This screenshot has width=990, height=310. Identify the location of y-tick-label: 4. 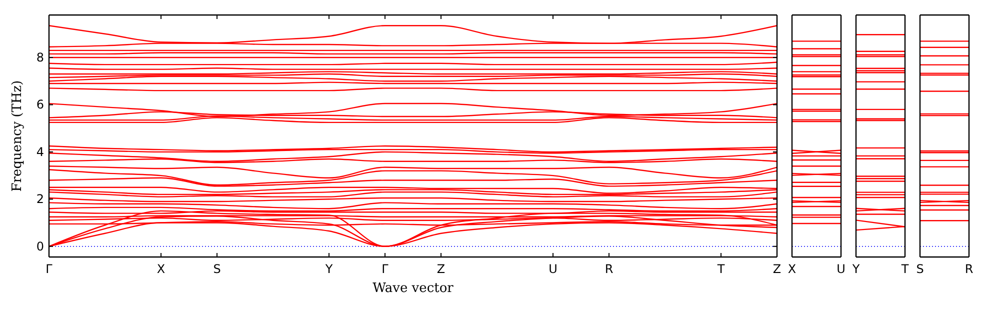
(40, 151).